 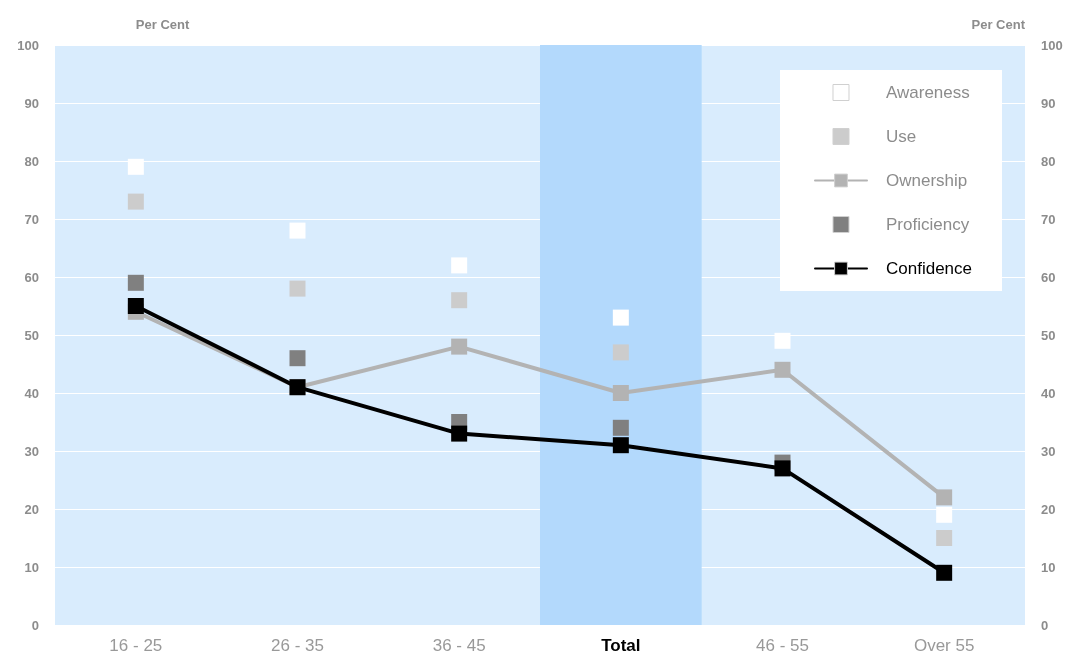 I want to click on y2-tick-label: 40, so click(x=1048, y=393).